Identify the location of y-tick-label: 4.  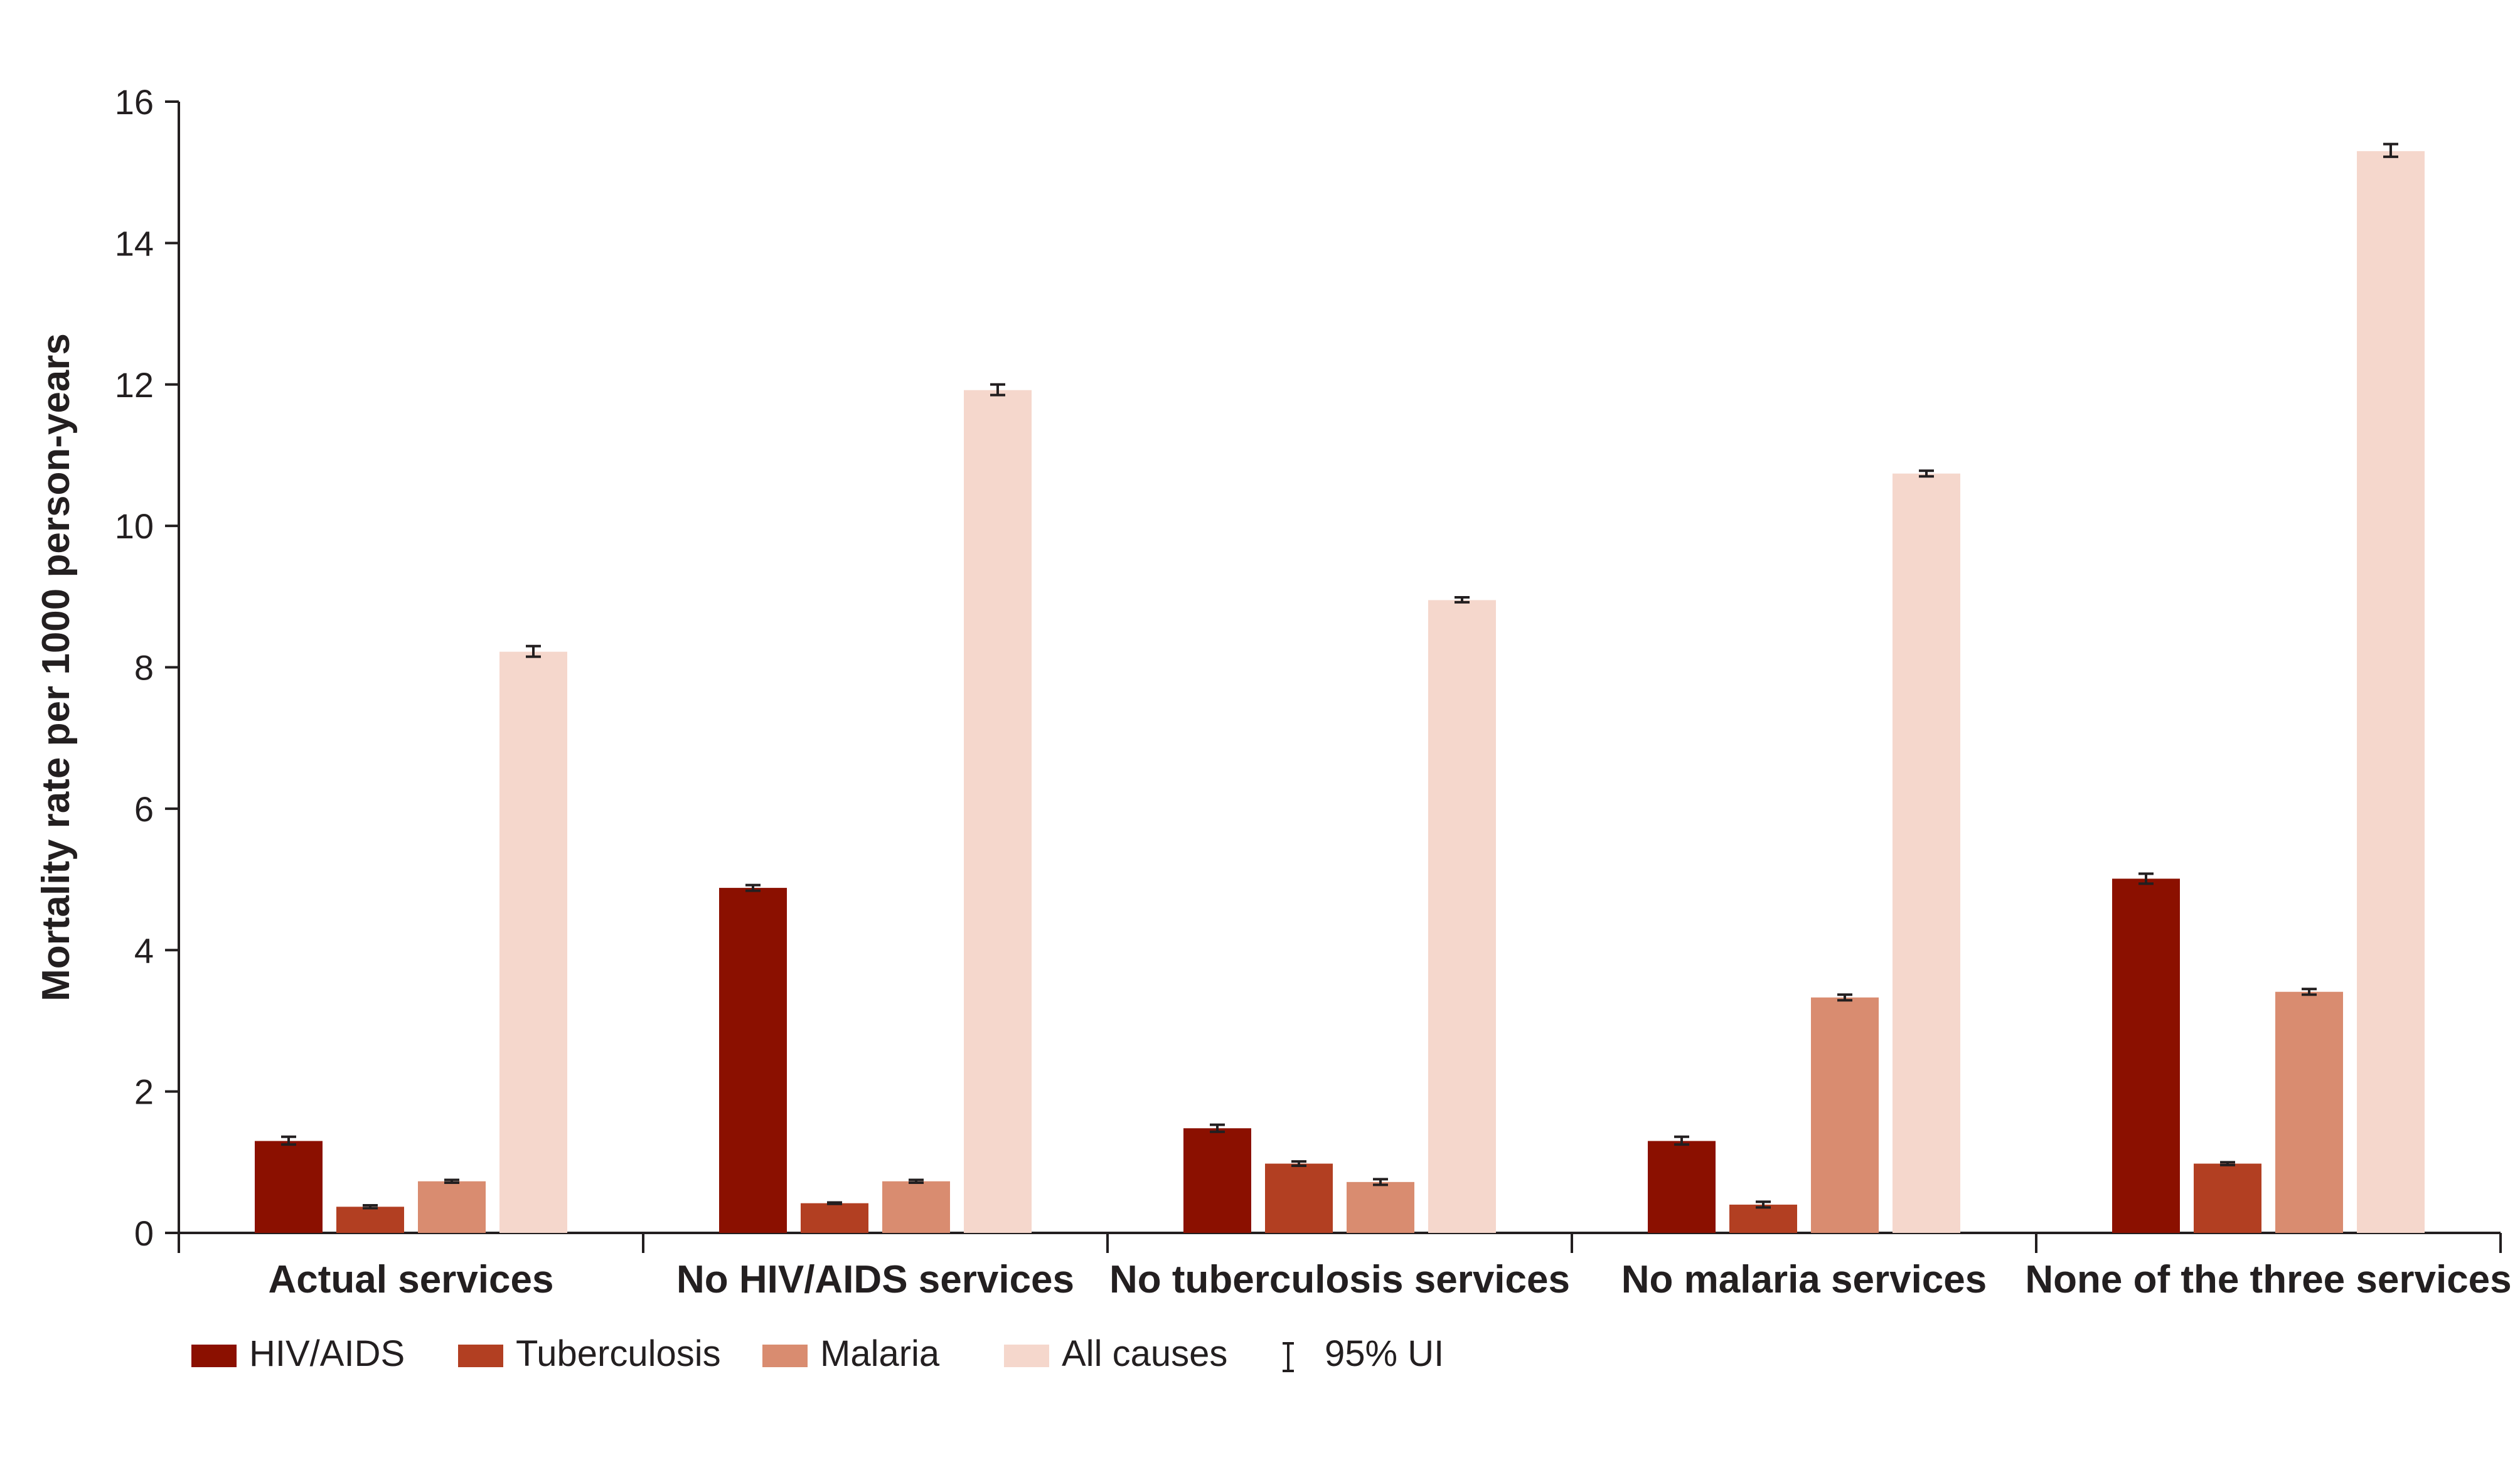
(144, 950).